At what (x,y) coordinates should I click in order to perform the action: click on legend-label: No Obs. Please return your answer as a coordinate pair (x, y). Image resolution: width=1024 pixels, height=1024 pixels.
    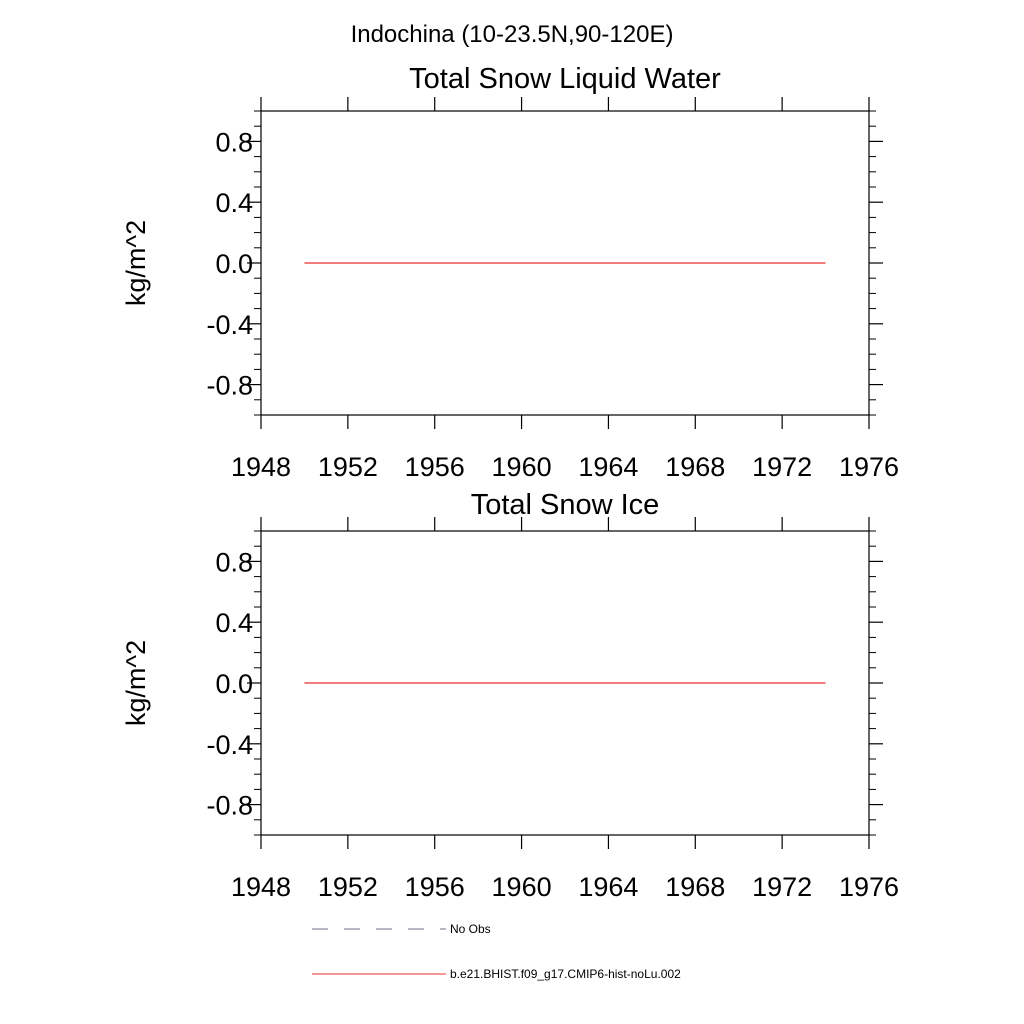
    Looking at the image, I should click on (470, 929).